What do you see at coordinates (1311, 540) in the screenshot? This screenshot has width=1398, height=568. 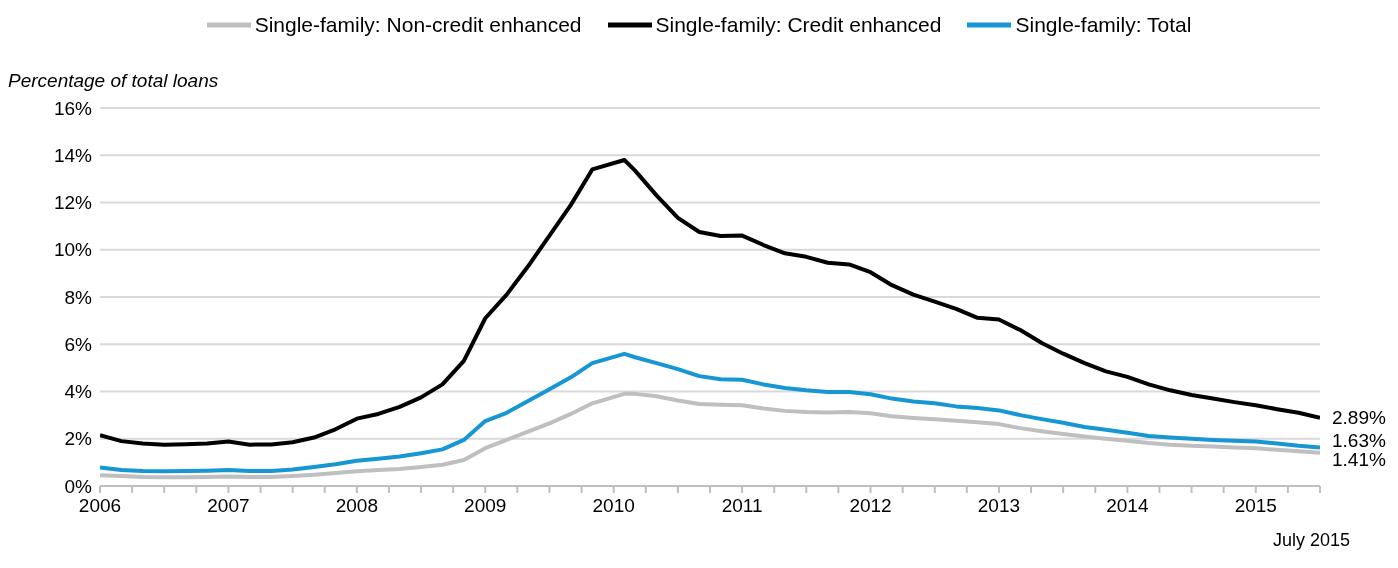 I see `text: July 2015` at bounding box center [1311, 540].